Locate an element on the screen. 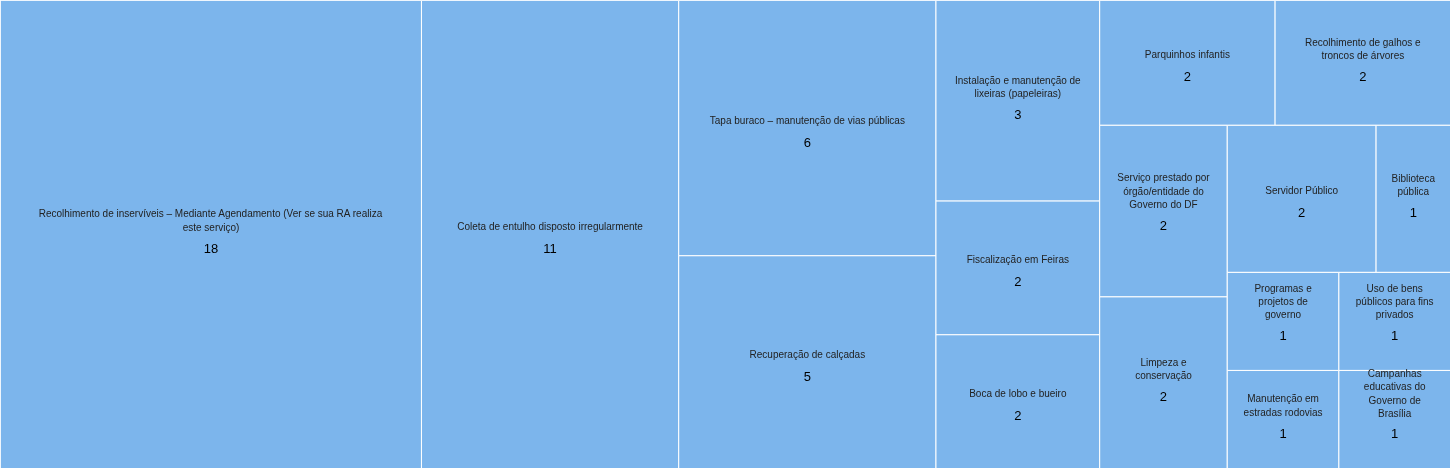  data-label: 5 is located at coordinates (807, 376).